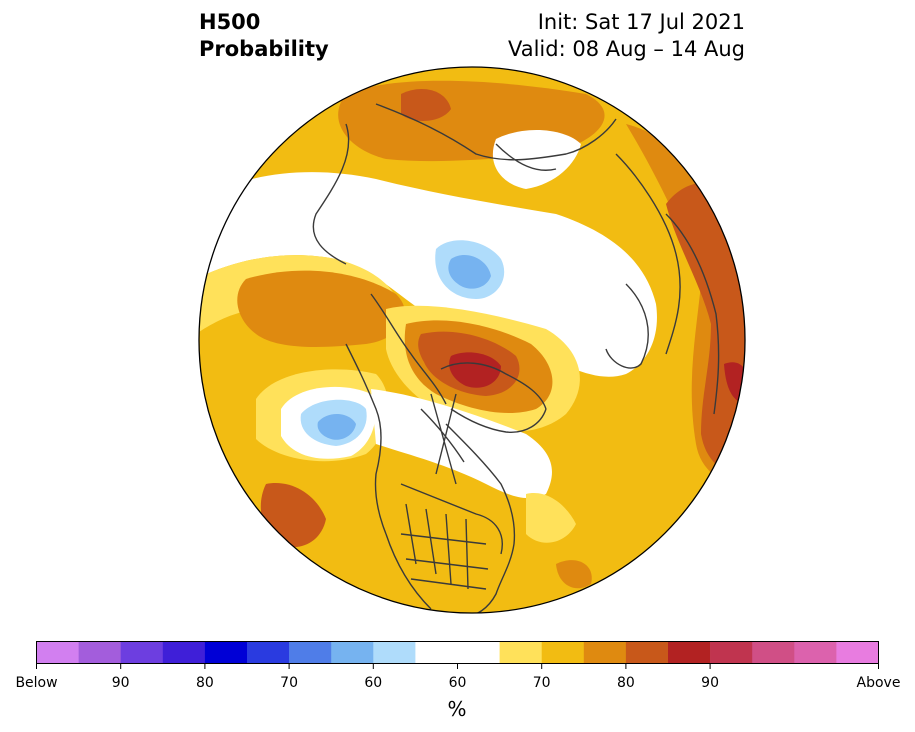 The height and width of the screenshot is (732, 915). I want to click on contour-above70-right, so click(705, 333).